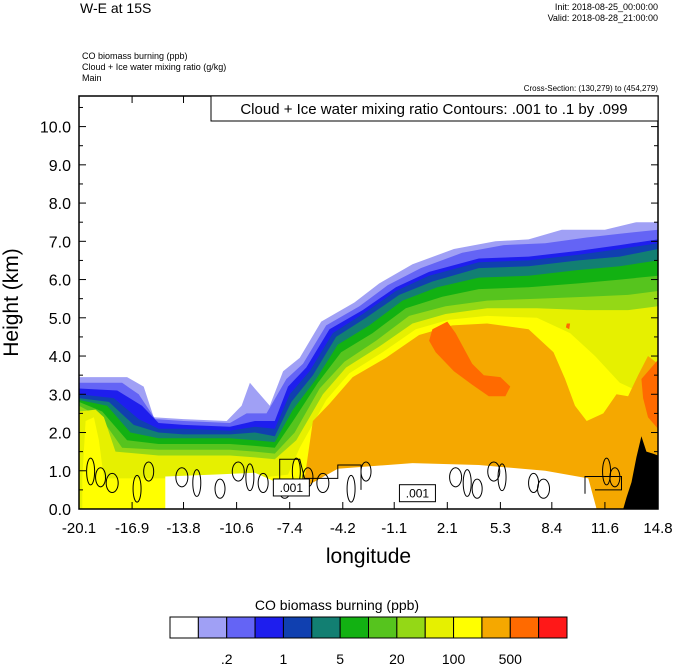 This screenshot has width=674, height=667. What do you see at coordinates (11, 302) in the screenshot?
I see `y-axis-label: Height (km)` at bounding box center [11, 302].